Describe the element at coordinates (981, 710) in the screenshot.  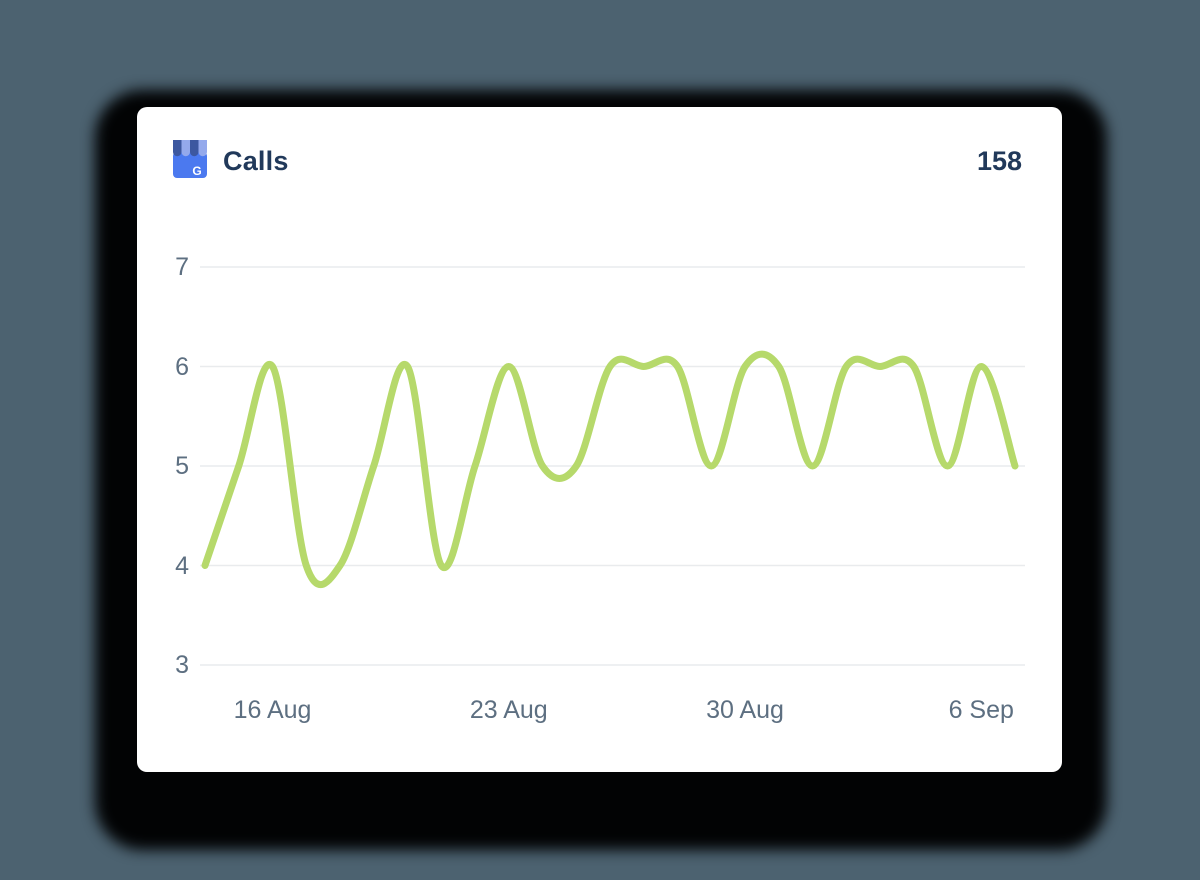
I see `x-axis-tick-6-sep: 6 Sep` at that location.